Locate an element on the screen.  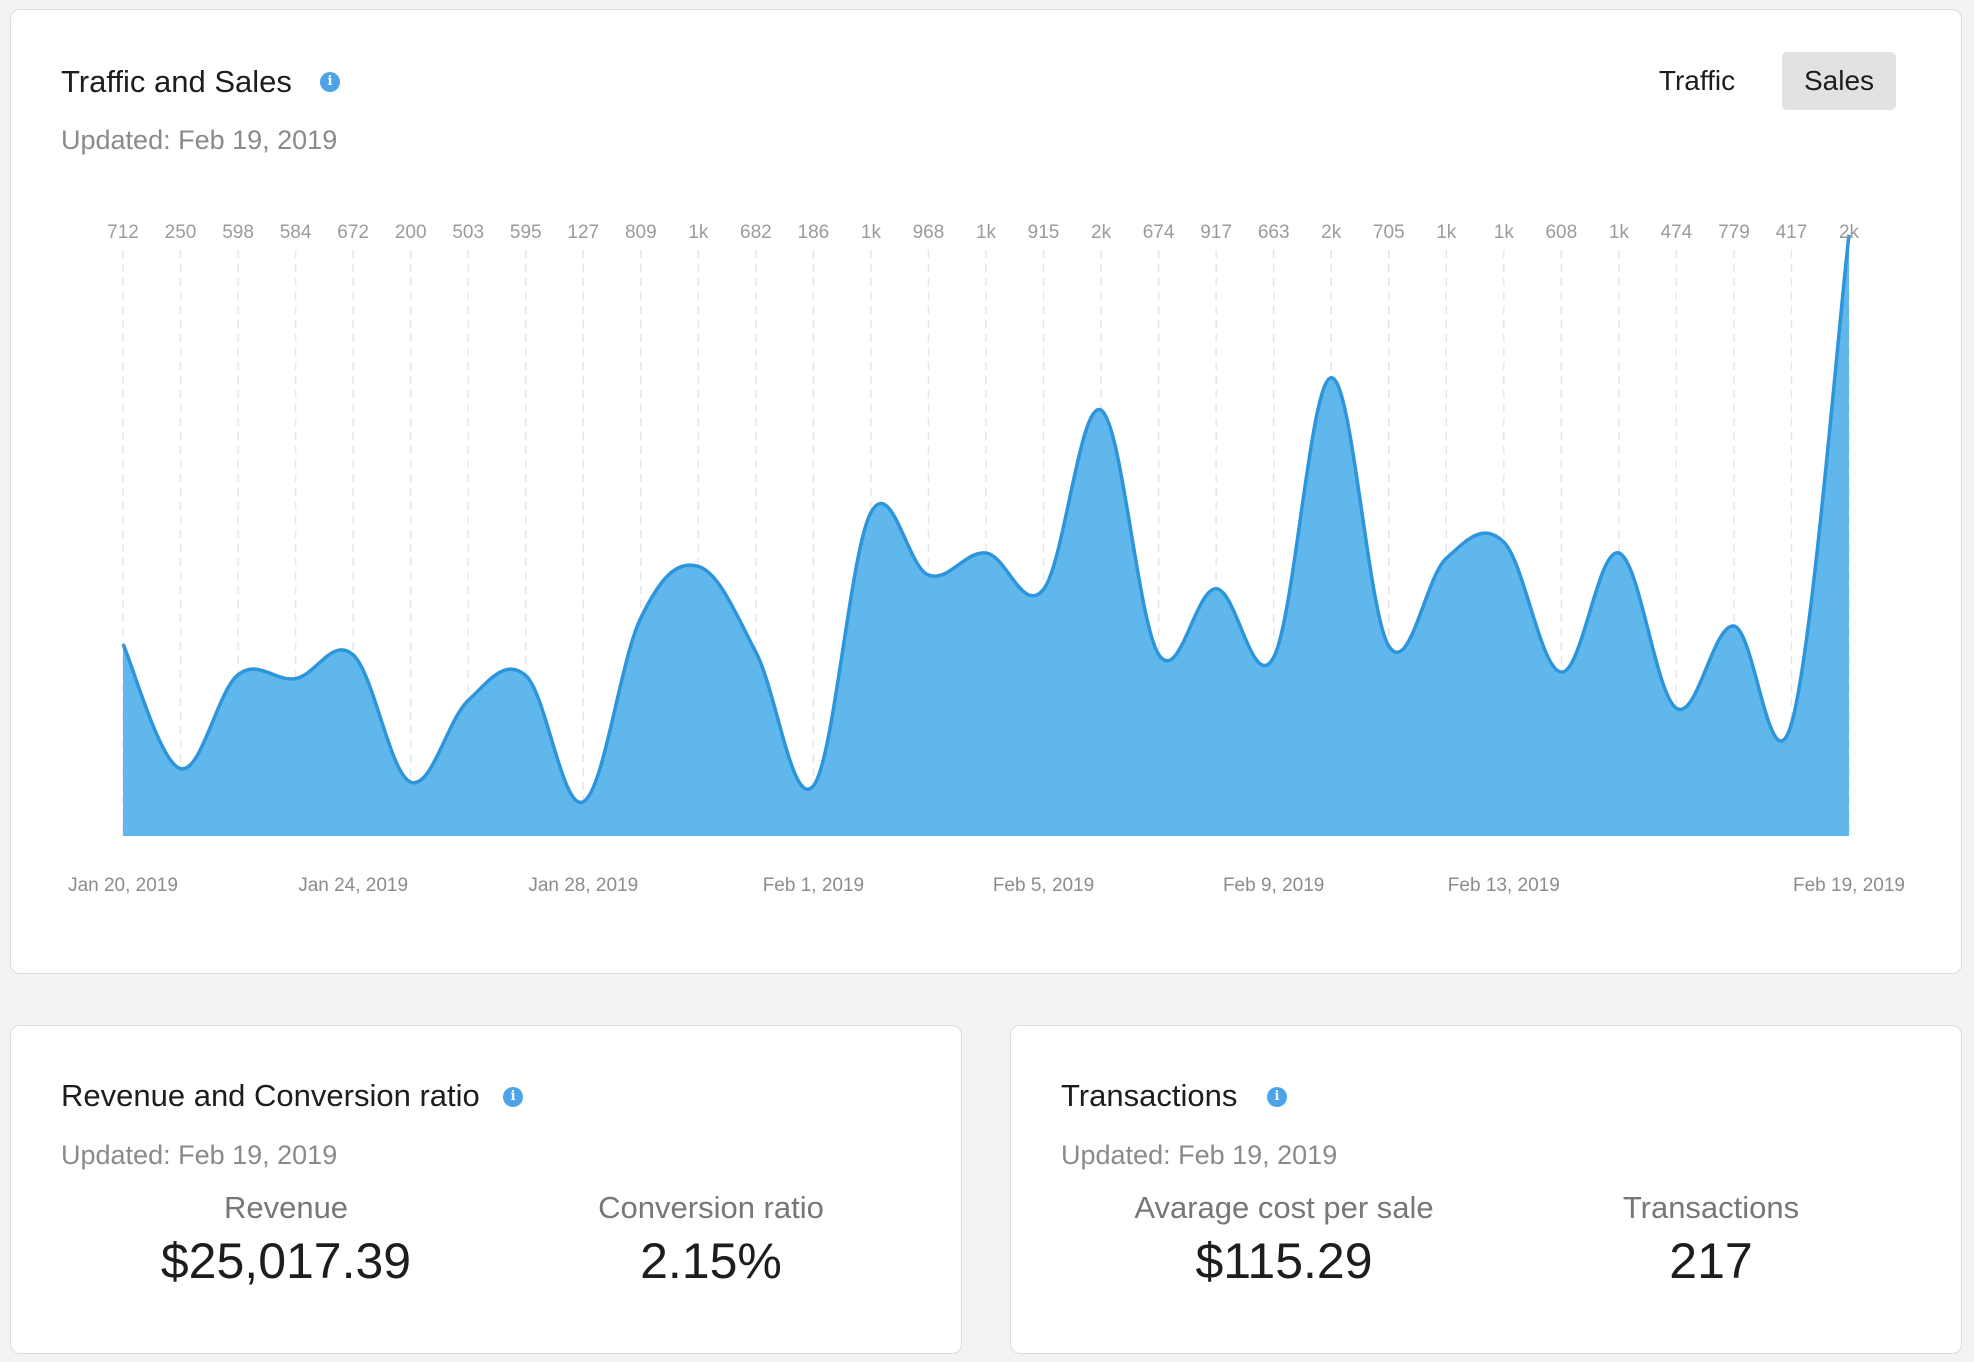
avg-cost-label: Avarage cost per sale is located at coordinates (1284, 1207).